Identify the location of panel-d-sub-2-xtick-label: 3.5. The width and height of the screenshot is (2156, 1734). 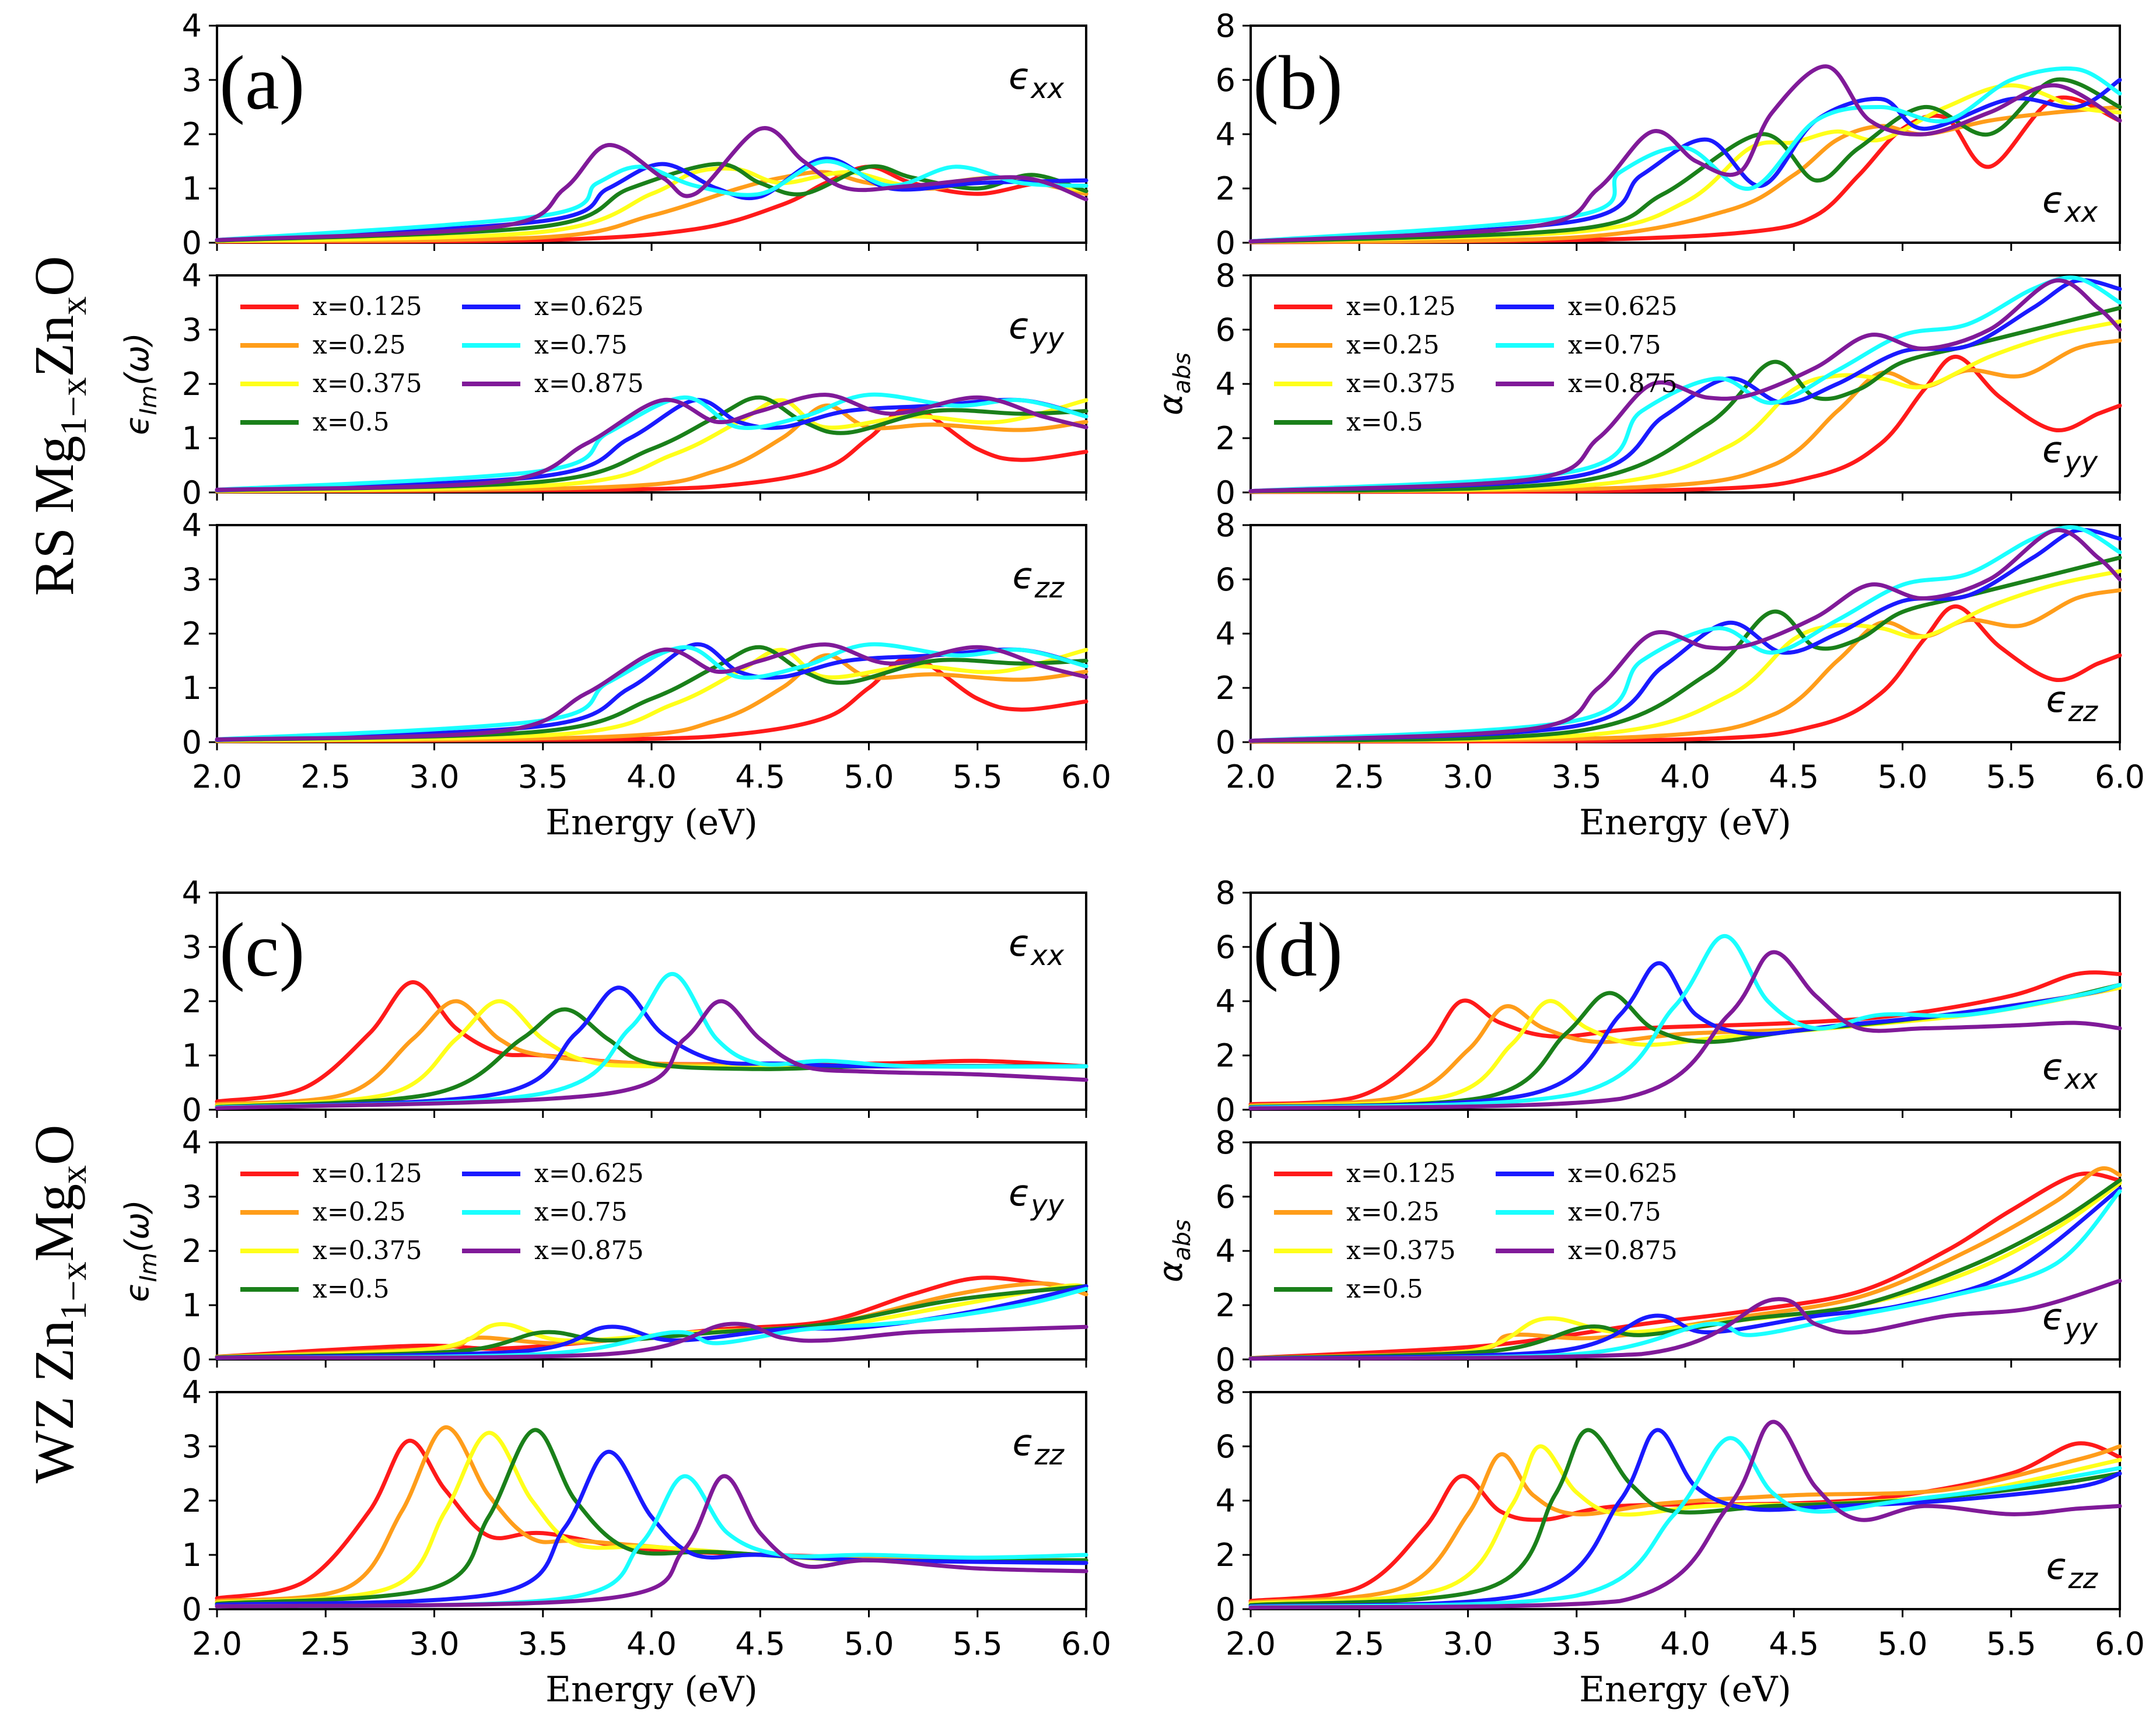
(1577, 1643).